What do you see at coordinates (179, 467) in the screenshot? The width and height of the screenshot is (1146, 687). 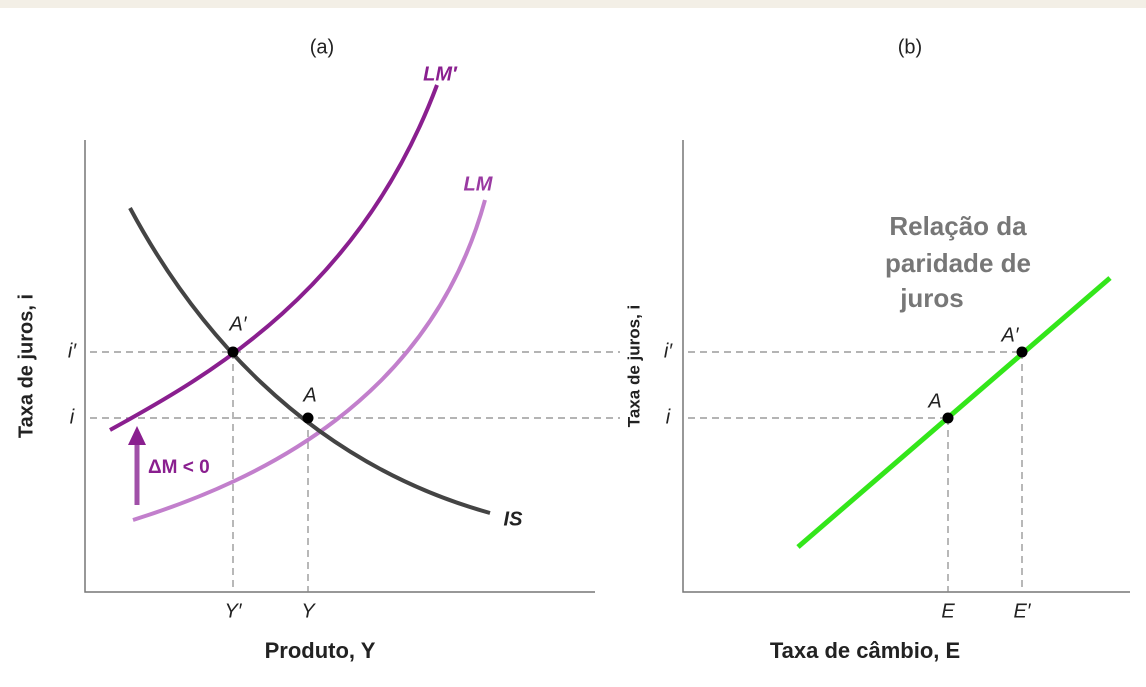 I see `annotation: ΔM < 0` at bounding box center [179, 467].